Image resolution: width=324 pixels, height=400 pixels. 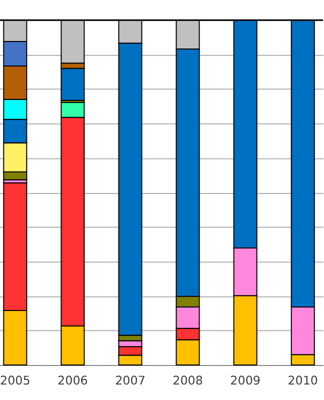 What do you see at coordinates (15, 380) in the screenshot?
I see `x-tick-label: 2005` at bounding box center [15, 380].